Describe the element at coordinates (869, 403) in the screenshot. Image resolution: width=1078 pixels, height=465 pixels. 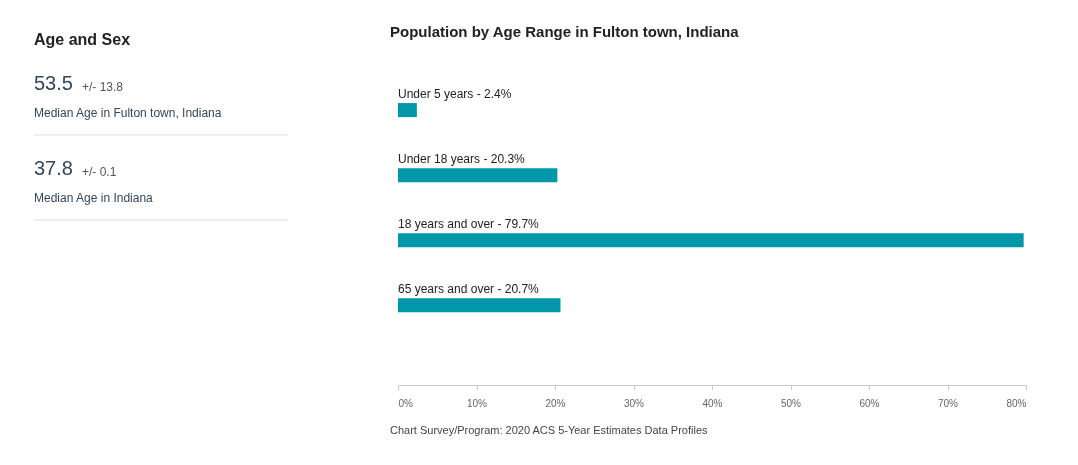
I see `x-tick-label: 60%` at that location.